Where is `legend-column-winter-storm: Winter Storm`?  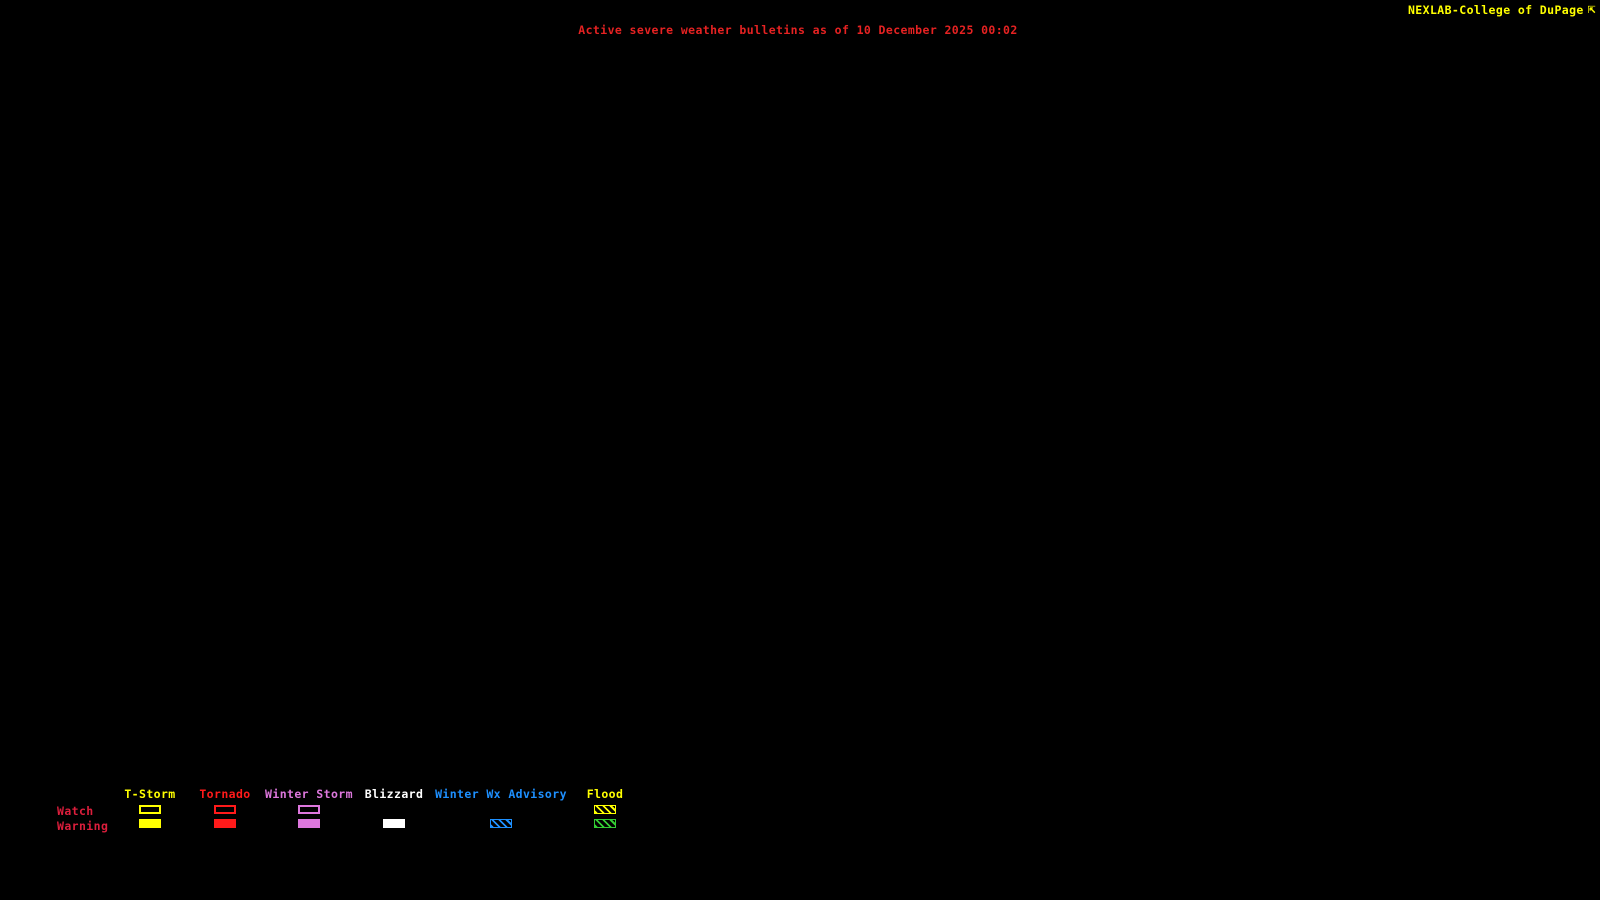 legend-column-winter-storm: Winter Storm is located at coordinates (309, 807).